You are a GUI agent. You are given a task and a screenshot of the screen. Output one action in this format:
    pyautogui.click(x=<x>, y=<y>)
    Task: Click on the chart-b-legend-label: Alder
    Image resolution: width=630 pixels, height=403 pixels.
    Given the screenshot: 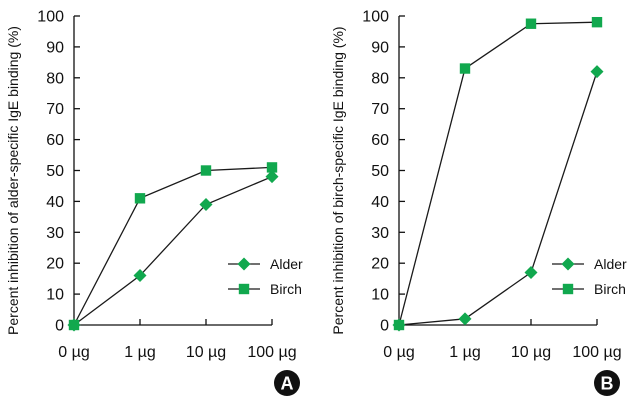 What is the action you would take?
    pyautogui.click(x=610, y=264)
    